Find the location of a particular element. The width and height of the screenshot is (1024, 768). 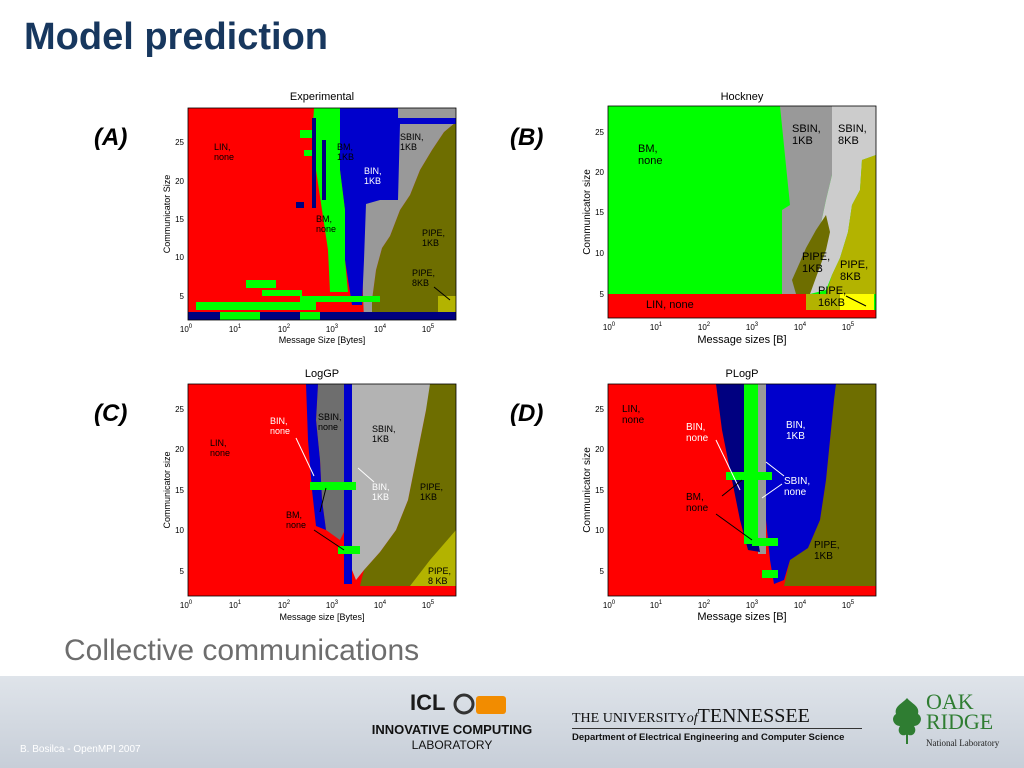

icl-logo: ICL INNOVATIVE COMPUTING LABORATORY is located at coordinates (452, 723).